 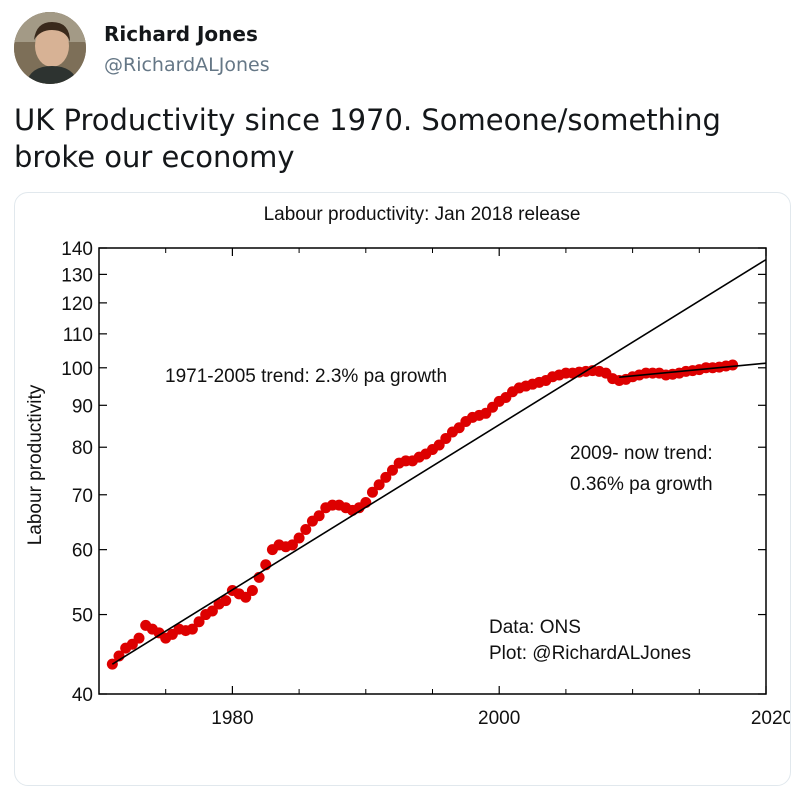 I want to click on plot-credit-annotation: Plot: @RichardALJones, so click(x=590, y=653).